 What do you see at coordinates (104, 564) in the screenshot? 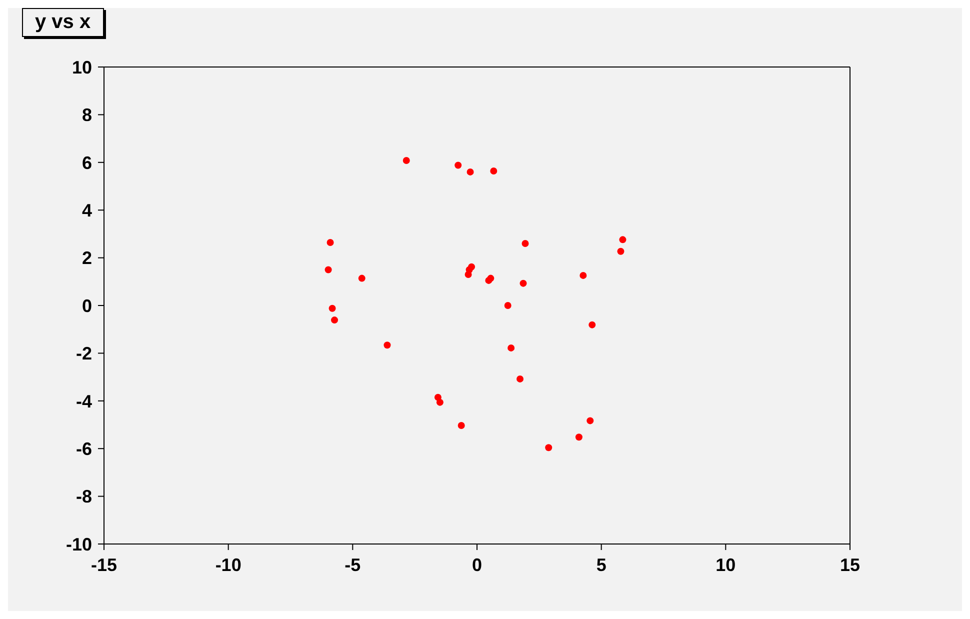
I see `x-tick-label: -15` at bounding box center [104, 564].